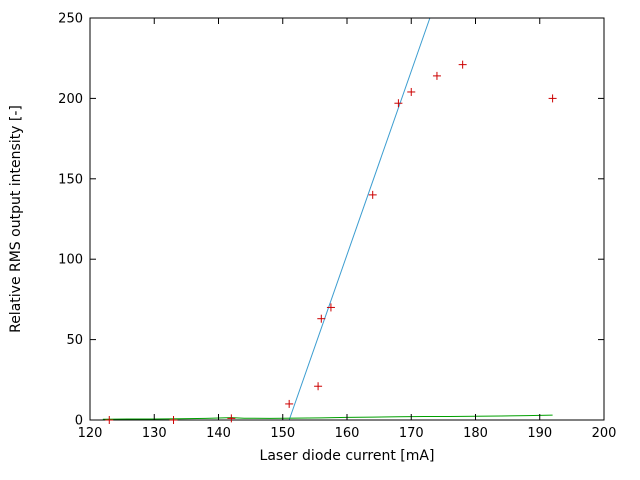  Describe the element at coordinates (539, 433) in the screenshot. I see `x-tick-label: 190` at that location.